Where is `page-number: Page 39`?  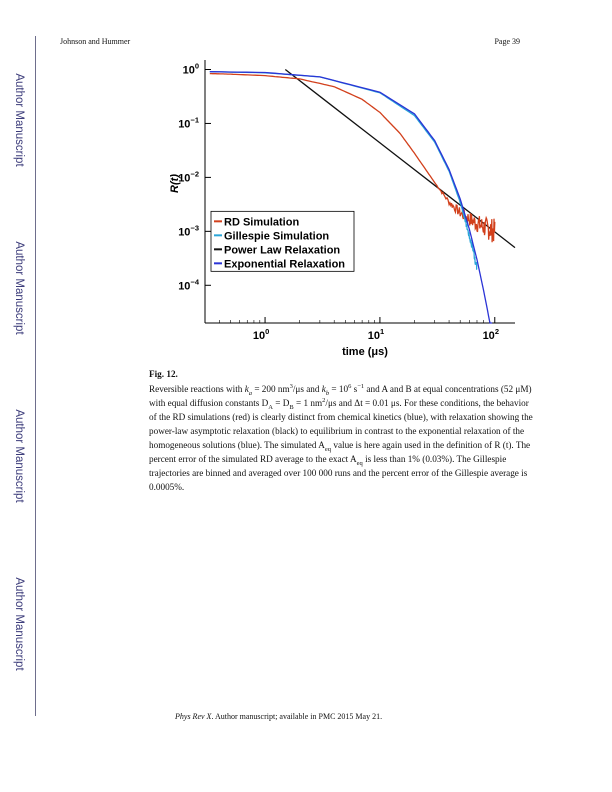 page-number: Page 39 is located at coordinates (507, 41).